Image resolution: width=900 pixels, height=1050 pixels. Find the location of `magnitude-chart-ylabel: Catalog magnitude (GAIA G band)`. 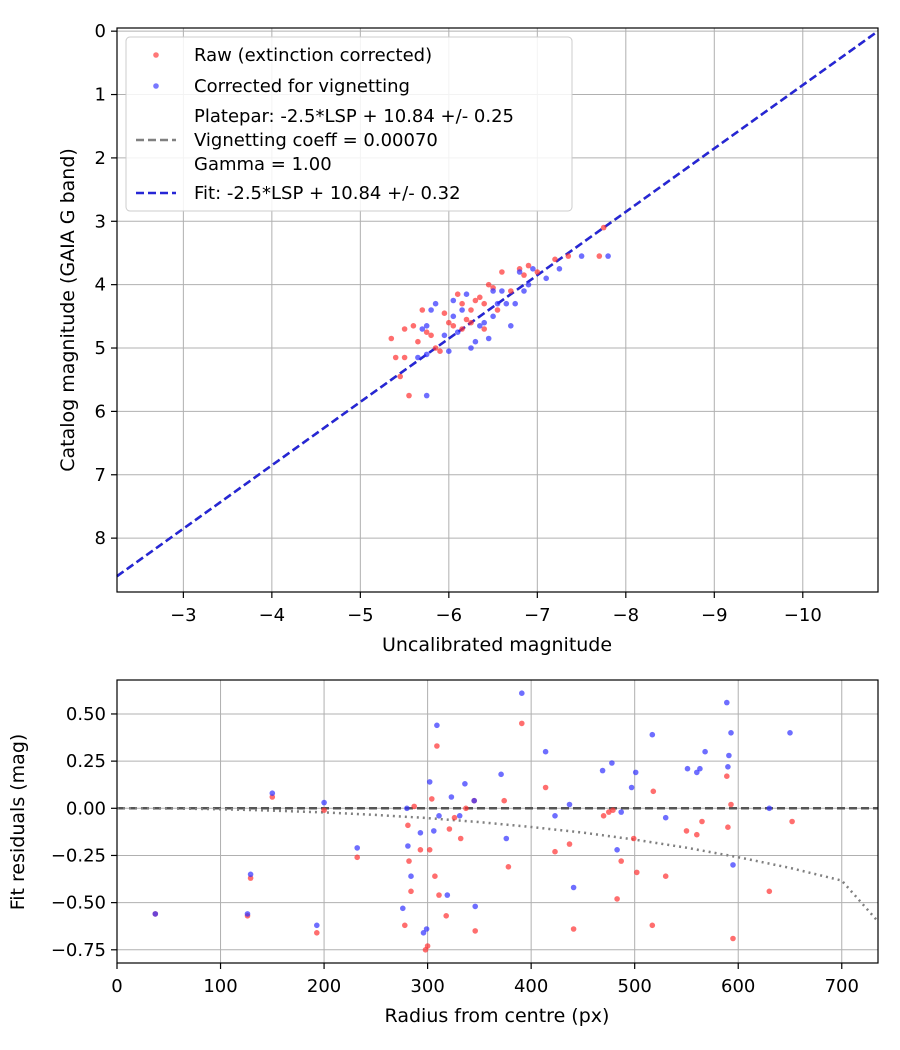

magnitude-chart-ylabel: Catalog magnitude (GAIA G band) is located at coordinates (68, 310).